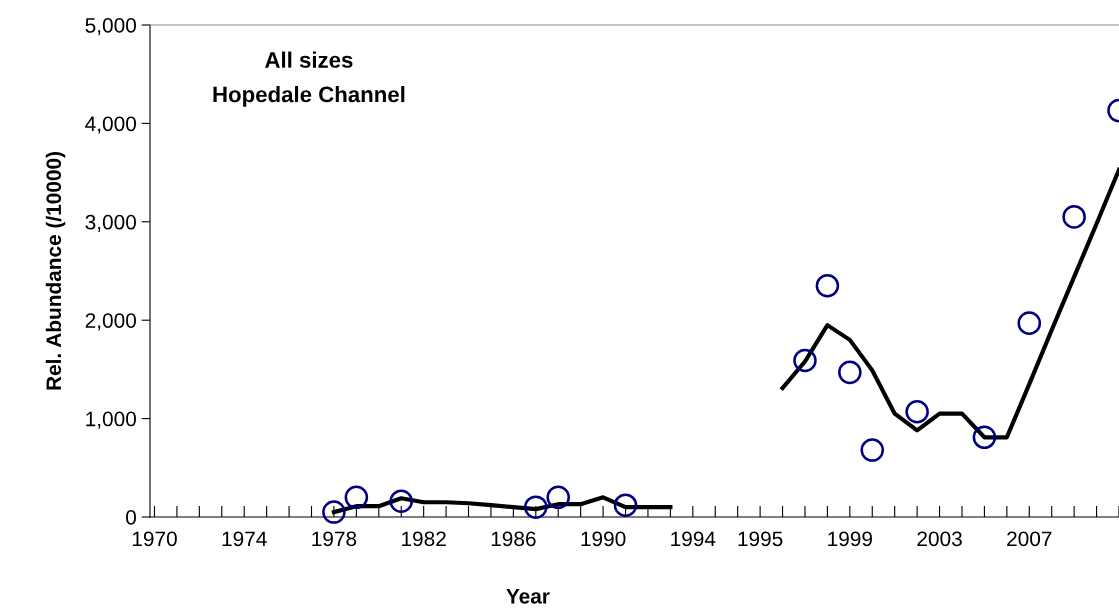  I want to click on x-axis-title: Year, so click(528, 596).